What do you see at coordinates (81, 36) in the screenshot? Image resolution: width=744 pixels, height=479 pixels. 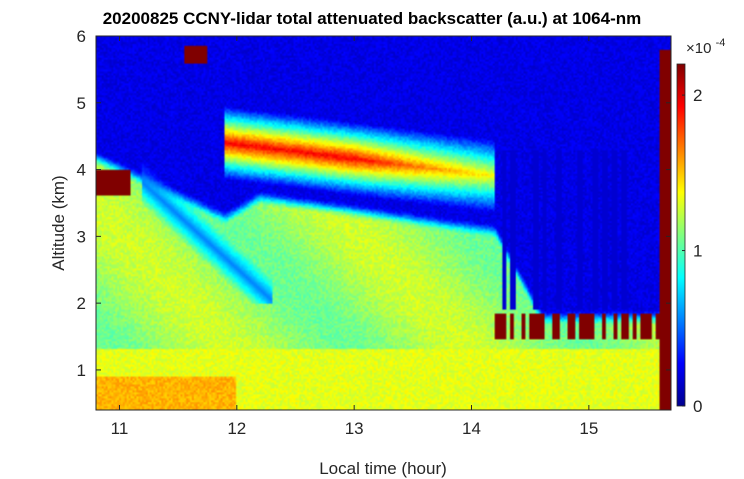 I see `y-tick-label: 6` at bounding box center [81, 36].